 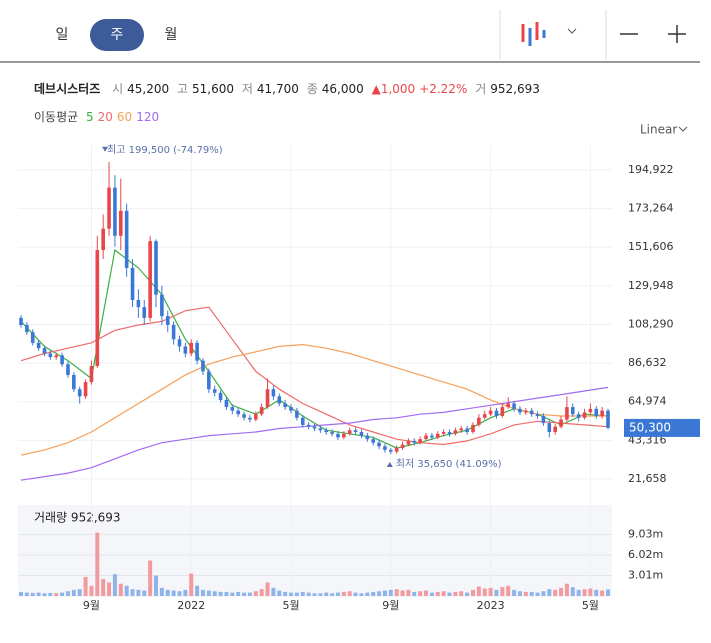 I want to click on chart-type-icon, so click(x=533, y=34).